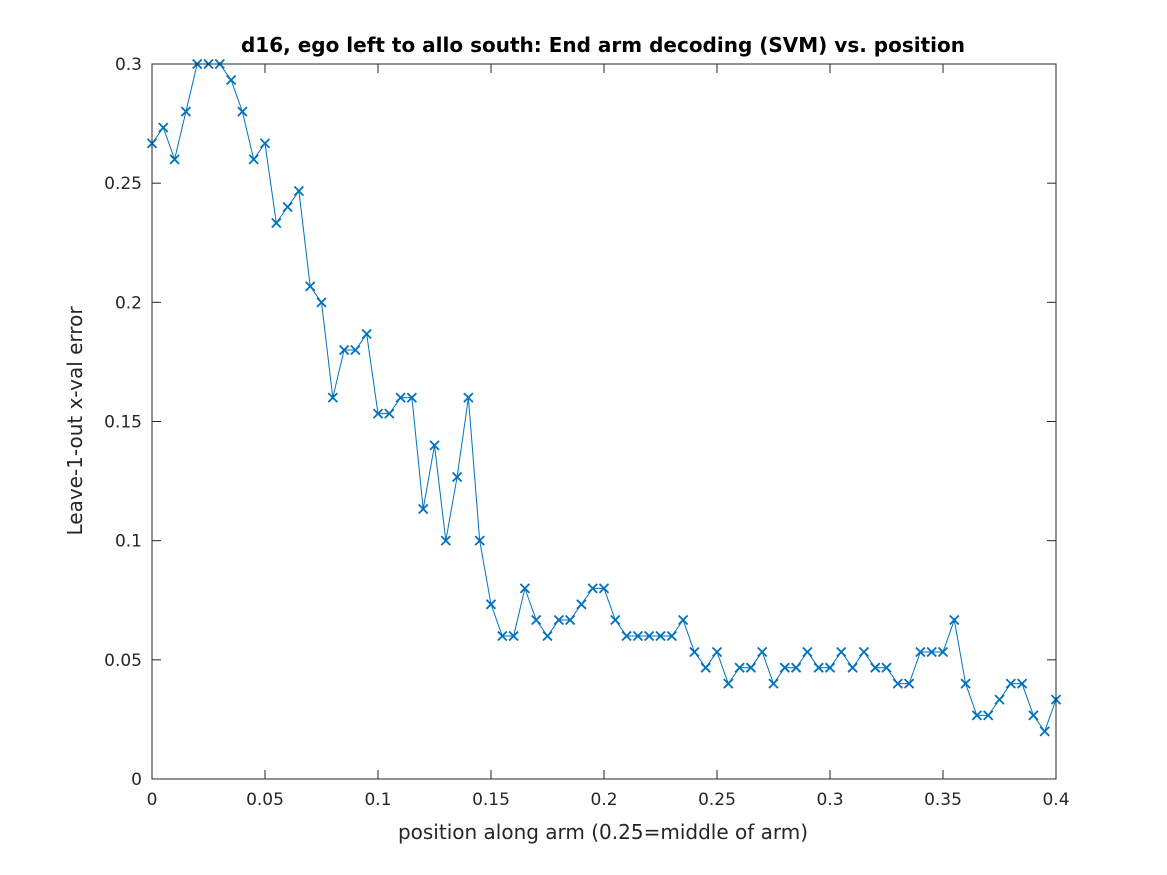 The height and width of the screenshot is (875, 1167). What do you see at coordinates (829, 800) in the screenshot?
I see `x-tick-label: 0.3` at bounding box center [829, 800].